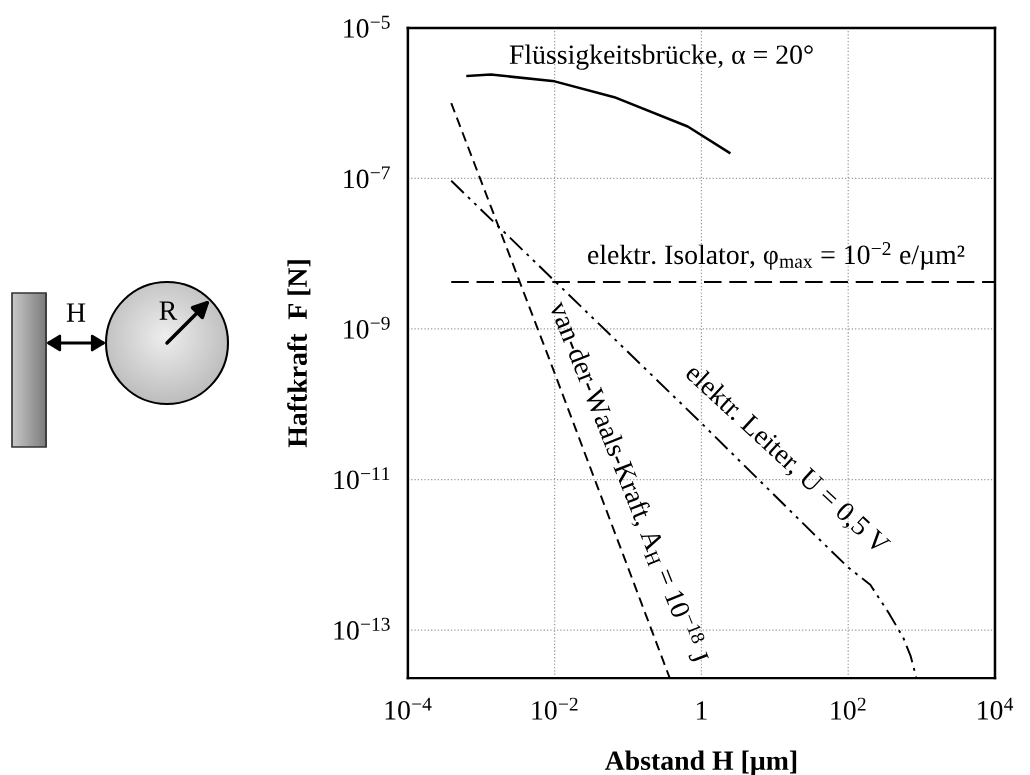 This screenshot has height=775, width=1030. I want to click on x-tick-label: 1, so click(701, 710).